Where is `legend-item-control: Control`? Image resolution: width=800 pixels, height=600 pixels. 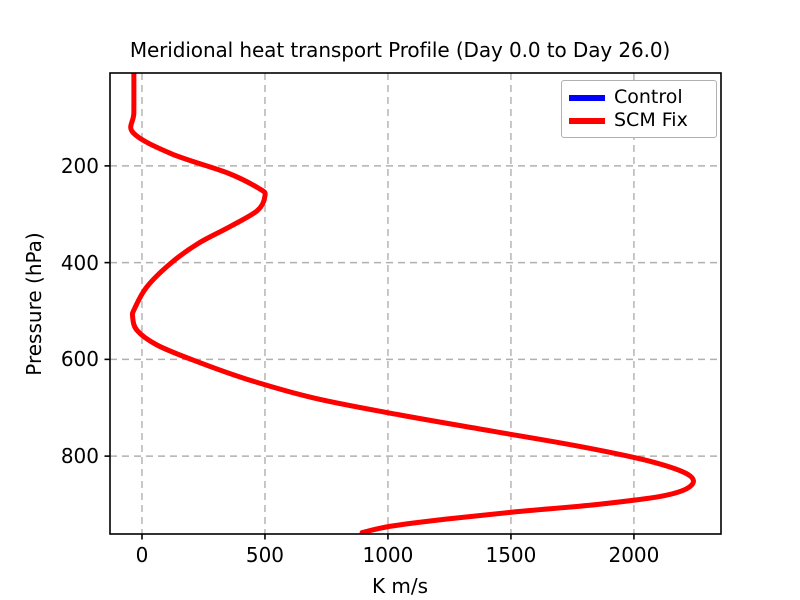 legend-item-control: Control is located at coordinates (639, 97).